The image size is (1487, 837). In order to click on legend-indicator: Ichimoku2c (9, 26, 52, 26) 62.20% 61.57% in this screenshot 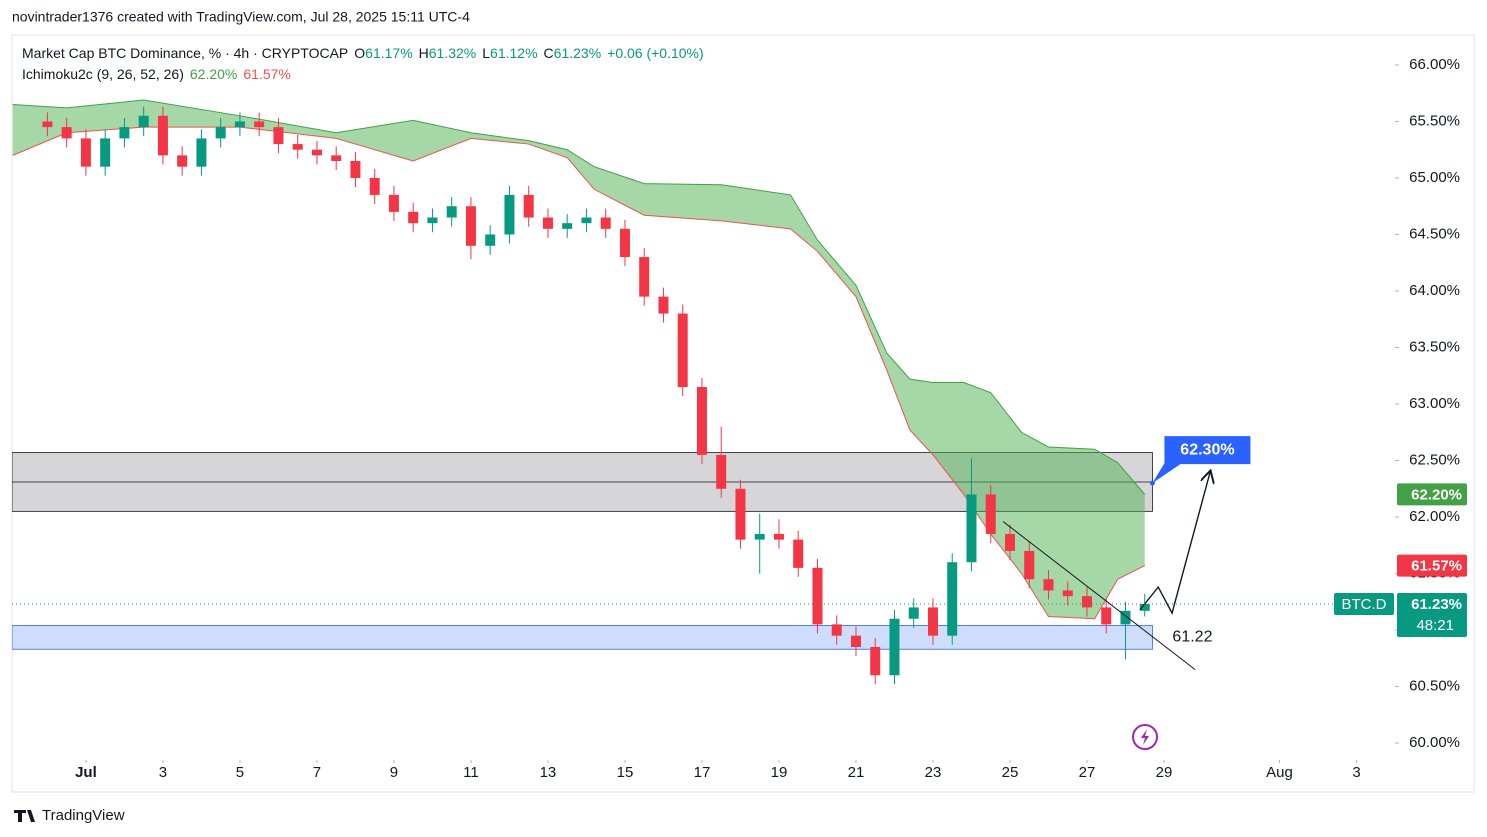, I will do `click(159, 74)`.